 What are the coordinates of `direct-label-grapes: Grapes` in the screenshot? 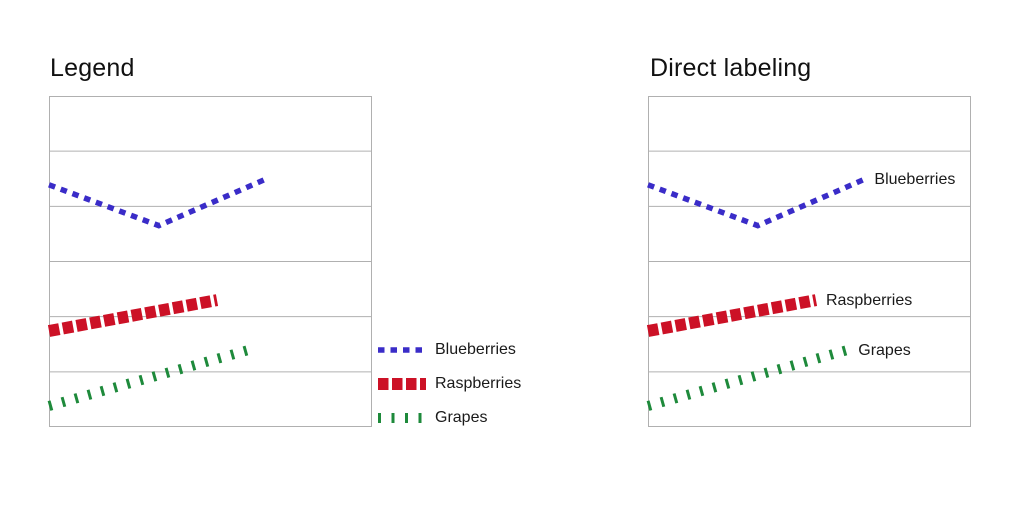 It's located at (884, 350).